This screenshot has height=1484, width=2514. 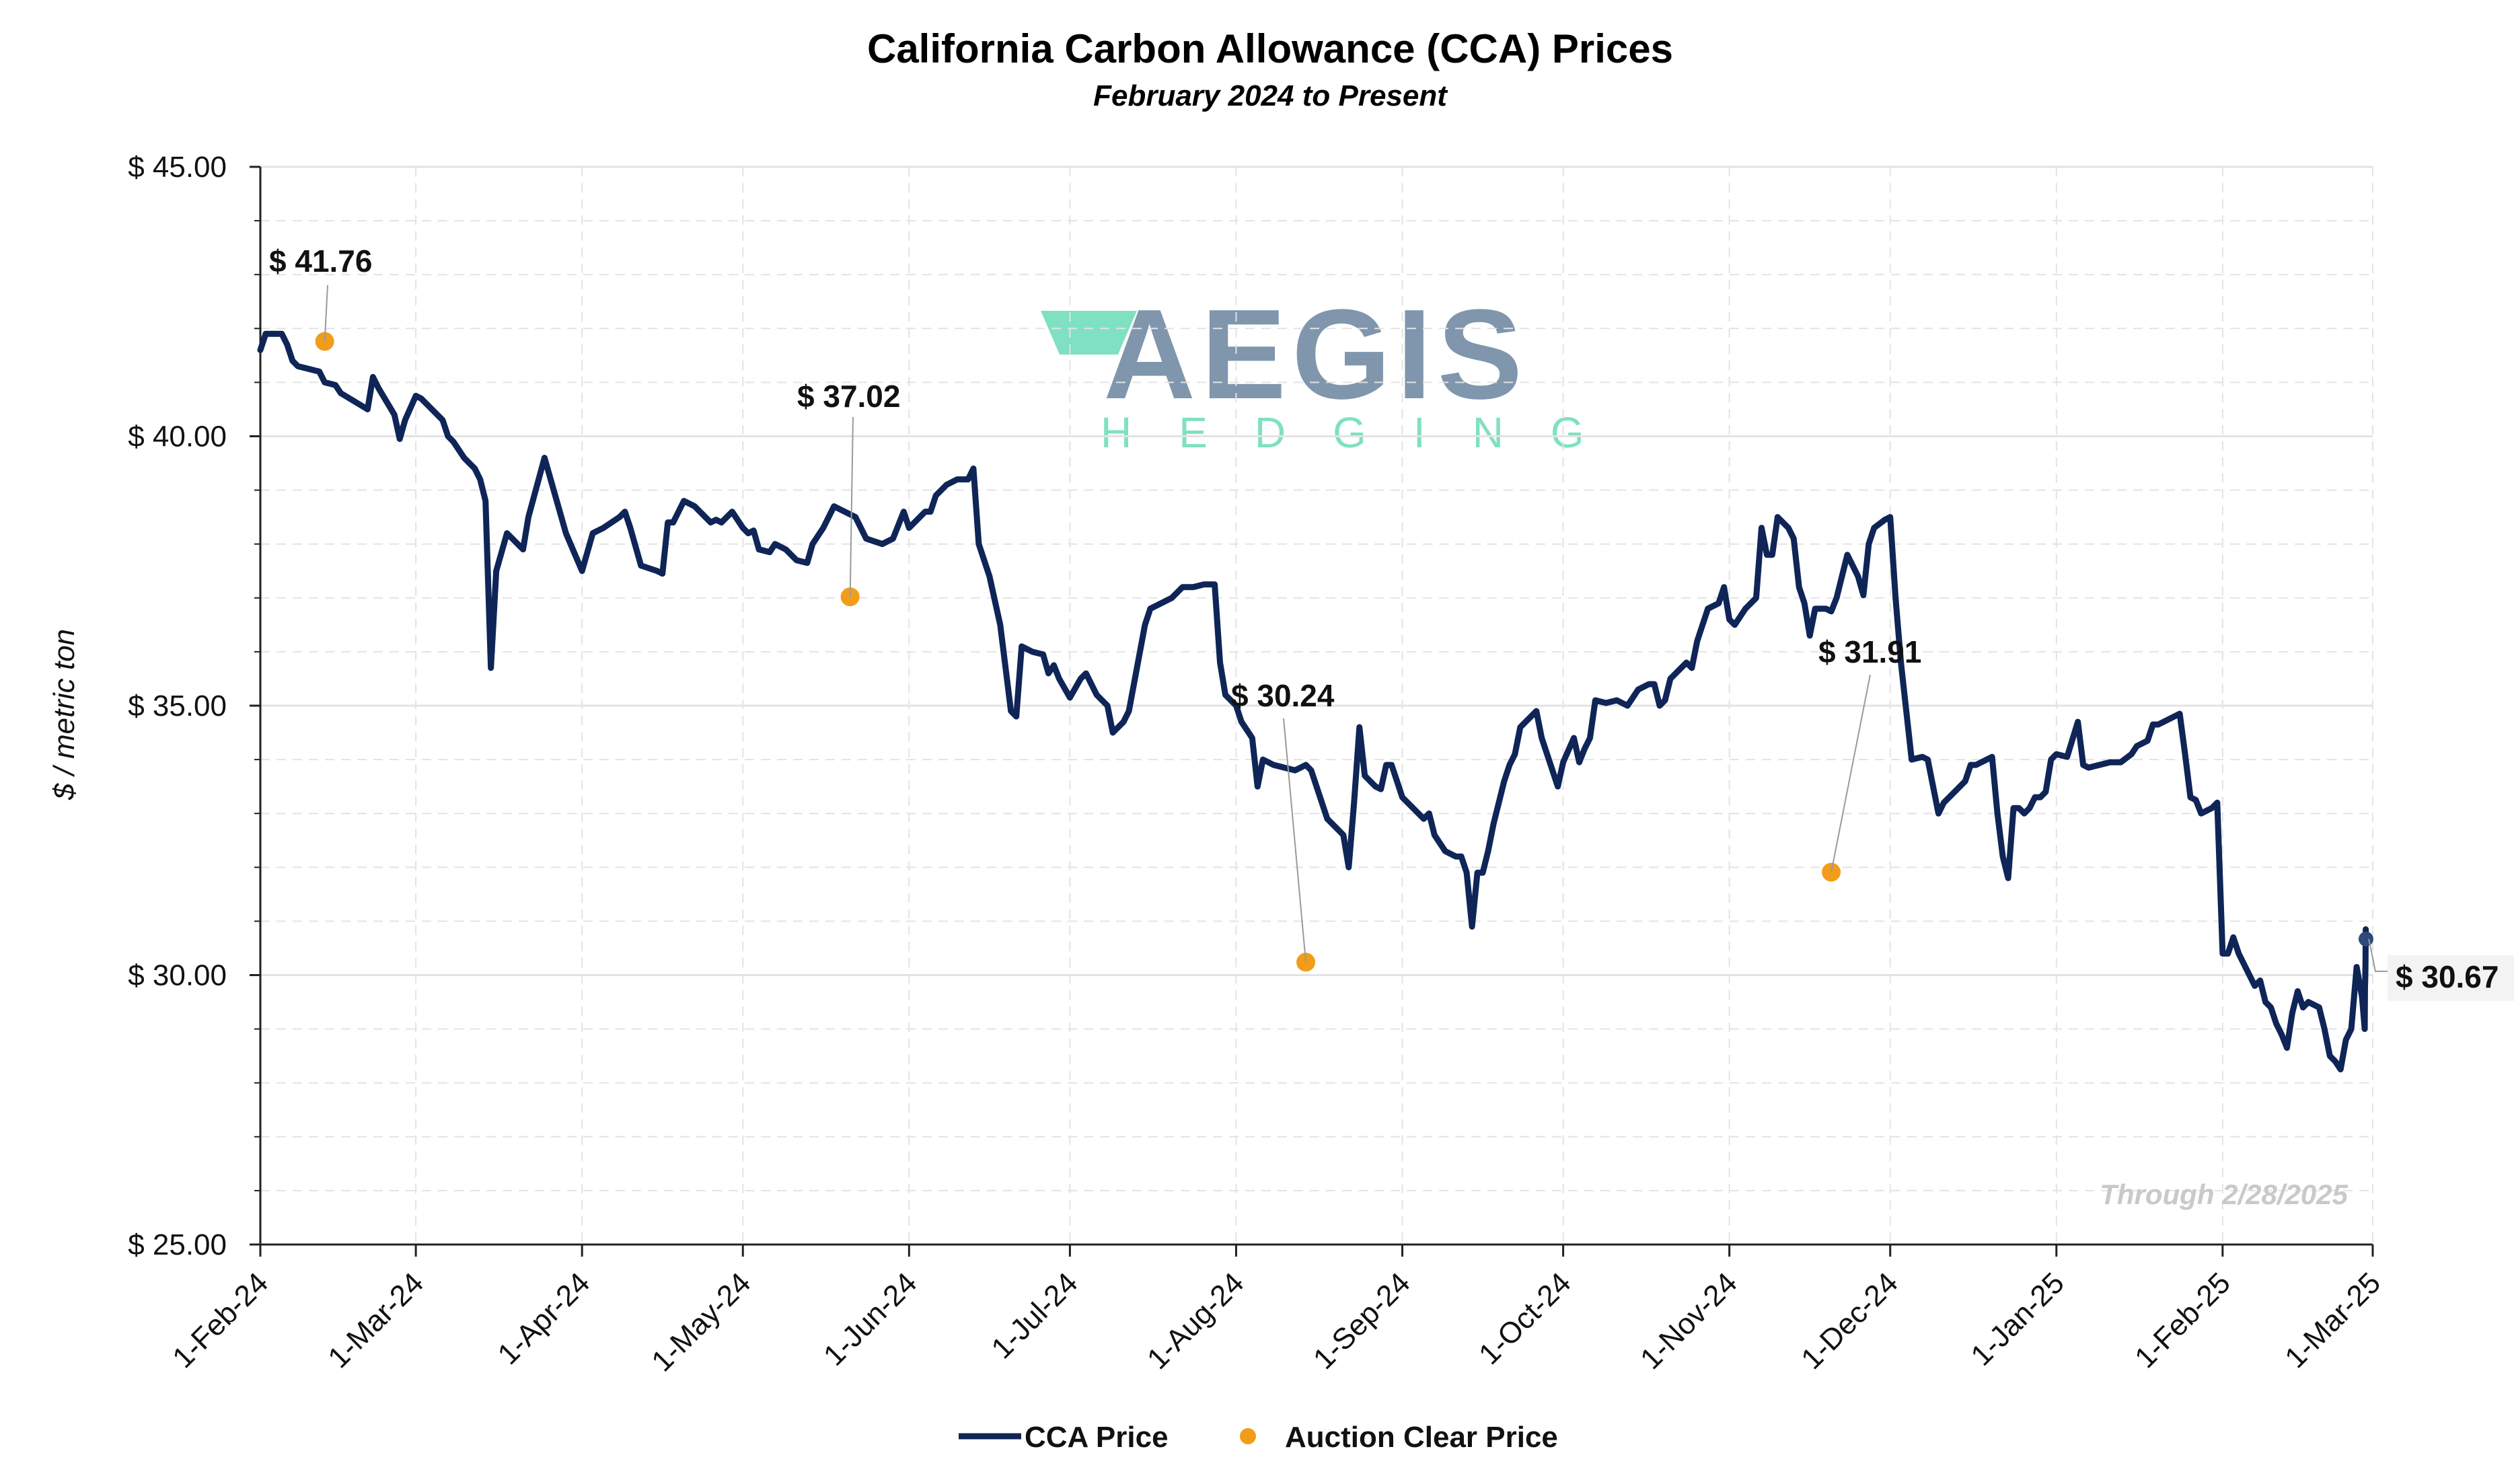 I want to click on x-tick-label: 1-Dec-24, so click(x=1850, y=1321).